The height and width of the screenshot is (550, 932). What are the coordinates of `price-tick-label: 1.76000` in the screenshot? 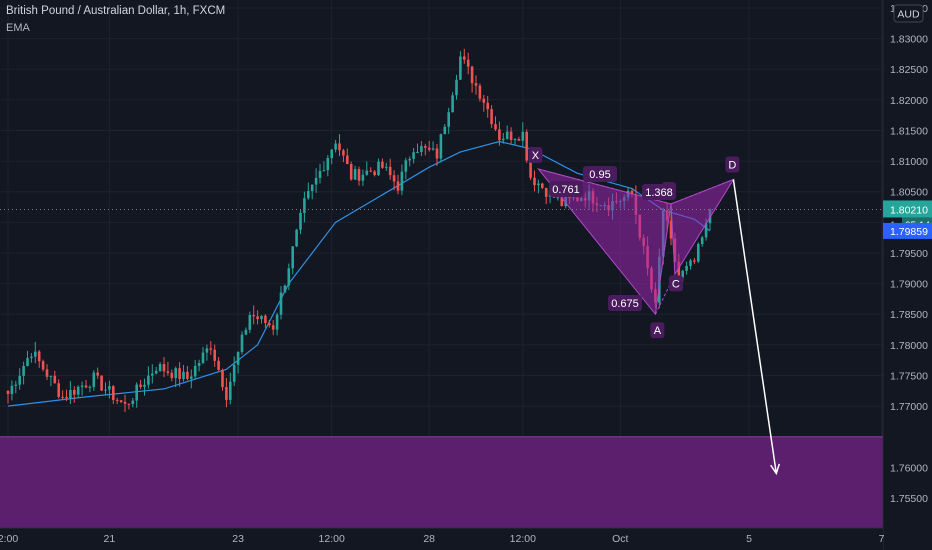 It's located at (909, 468).